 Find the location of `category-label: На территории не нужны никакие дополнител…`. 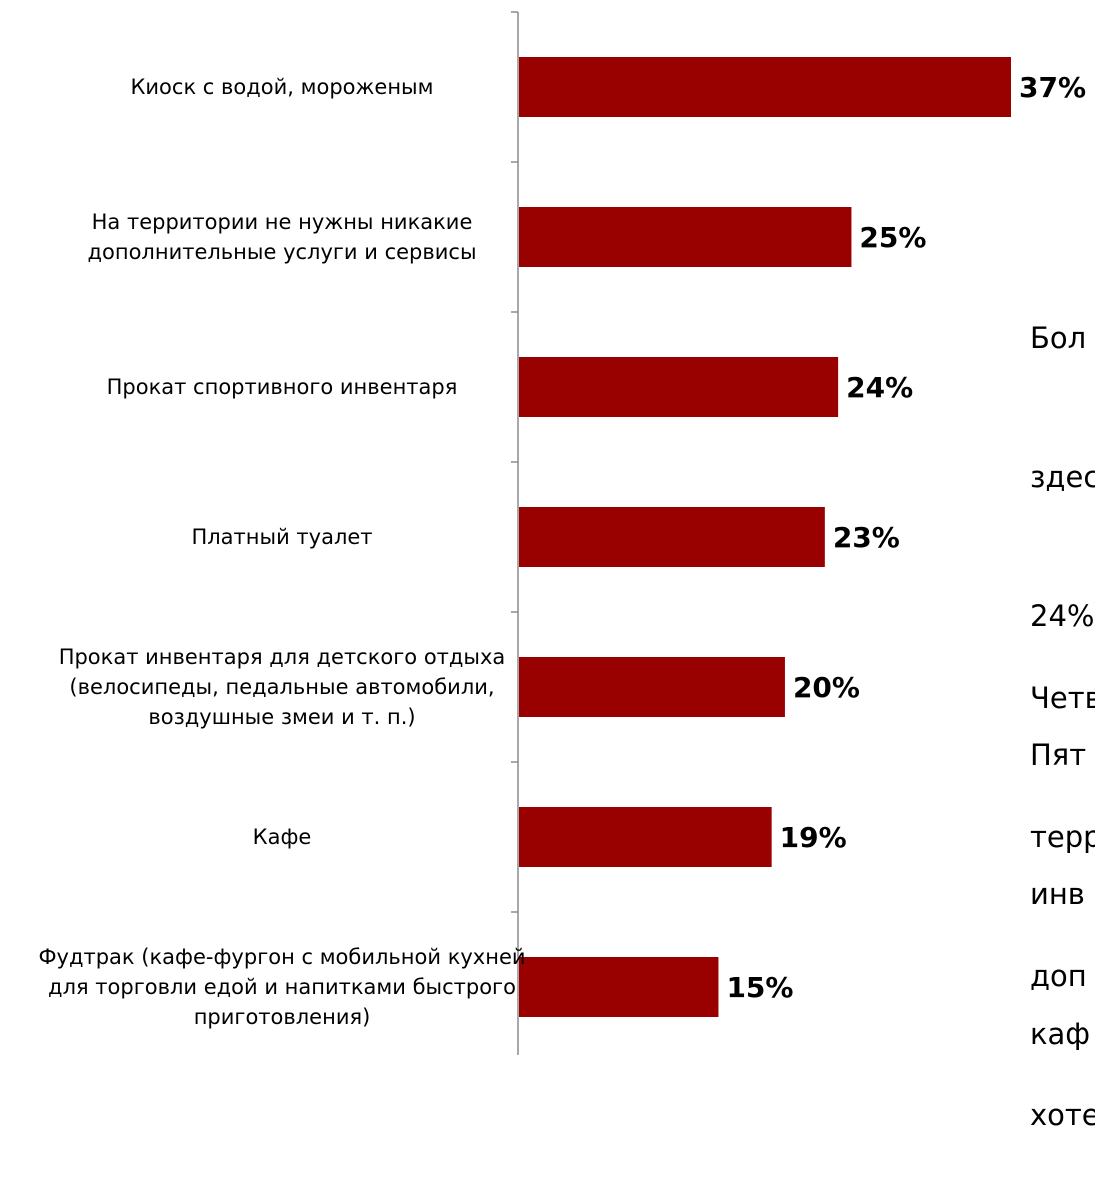

category-label: На территории не нужны никакие дополнител… is located at coordinates (281, 237).